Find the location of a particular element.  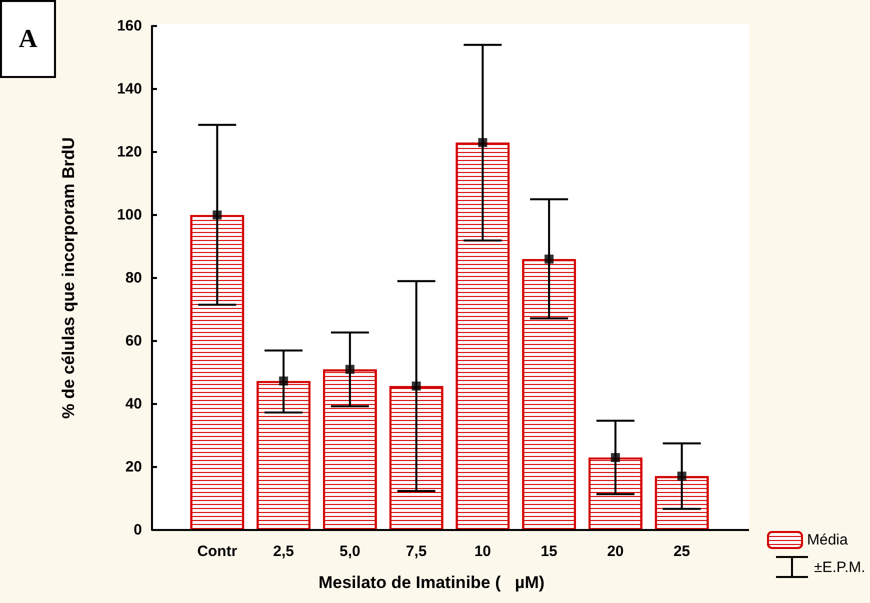

x-tick-label: 7,5 is located at coordinates (416, 551).